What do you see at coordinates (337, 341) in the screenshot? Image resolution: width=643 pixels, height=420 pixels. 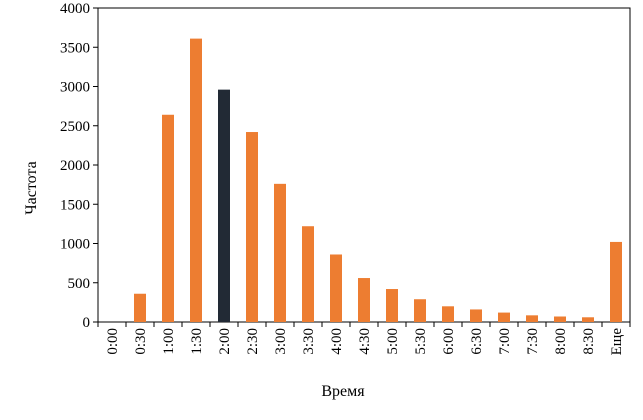 I see `x-tick-label: 4:00` at bounding box center [337, 341].